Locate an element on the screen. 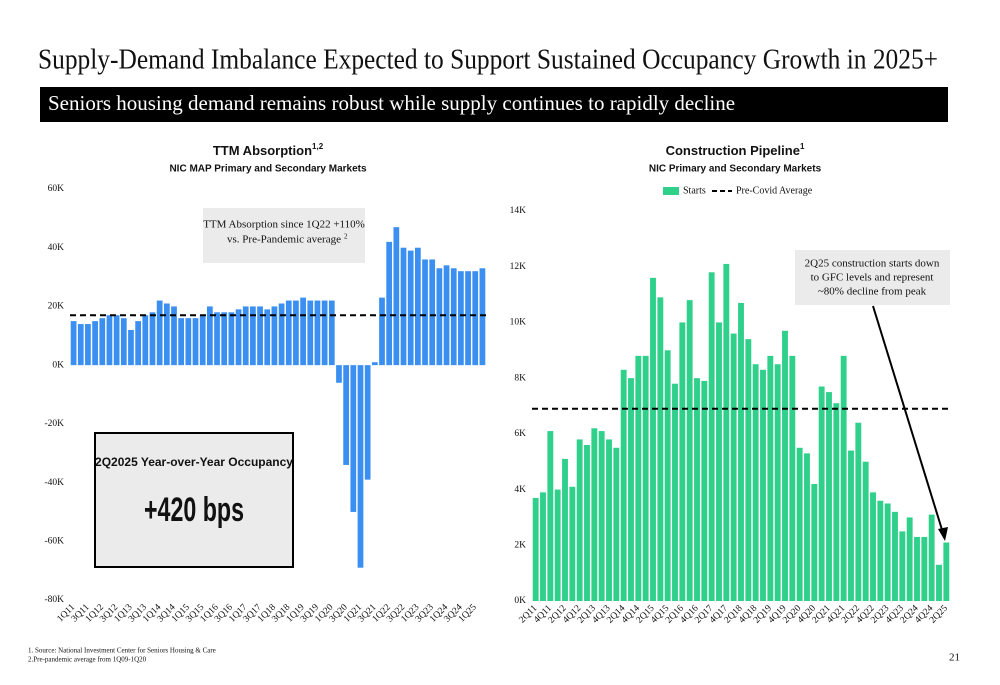  chart-subtitle: NIC Primary and Secondary Markets is located at coordinates (735, 169).